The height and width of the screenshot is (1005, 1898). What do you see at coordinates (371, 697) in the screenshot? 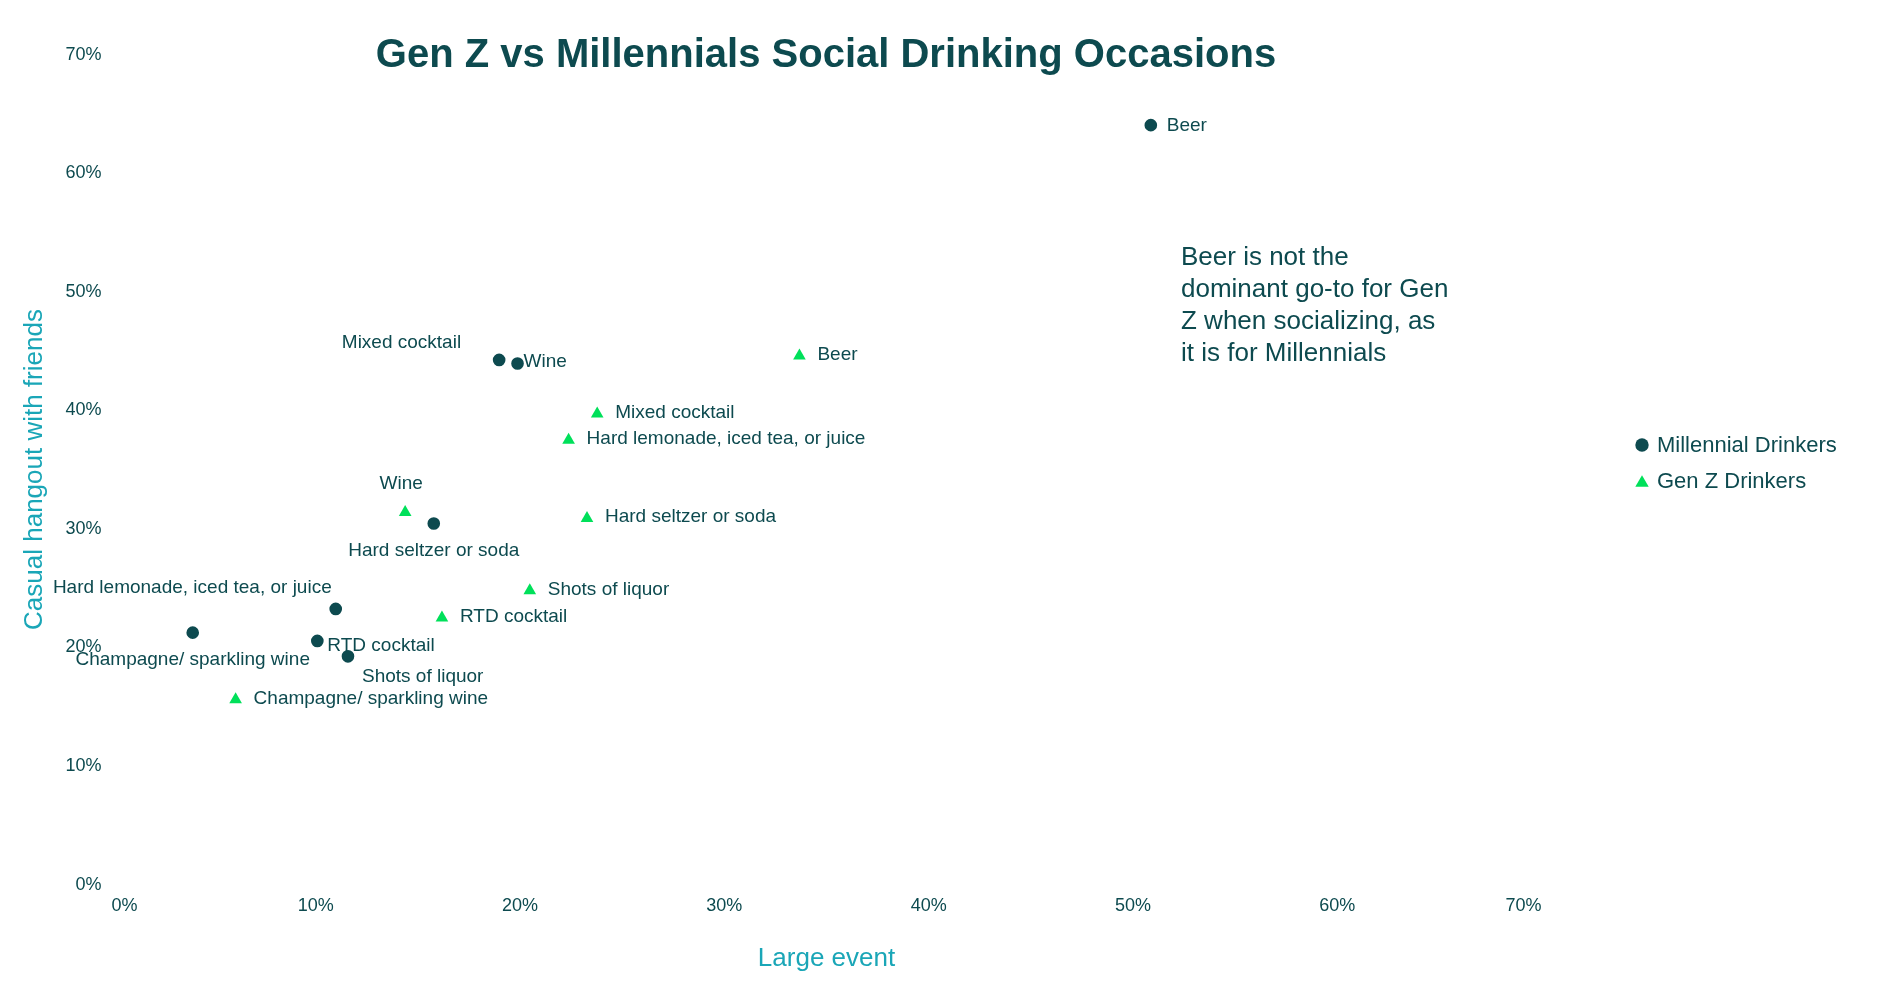
I see `annotation: Champagne/ sparkling wine` at bounding box center [371, 697].